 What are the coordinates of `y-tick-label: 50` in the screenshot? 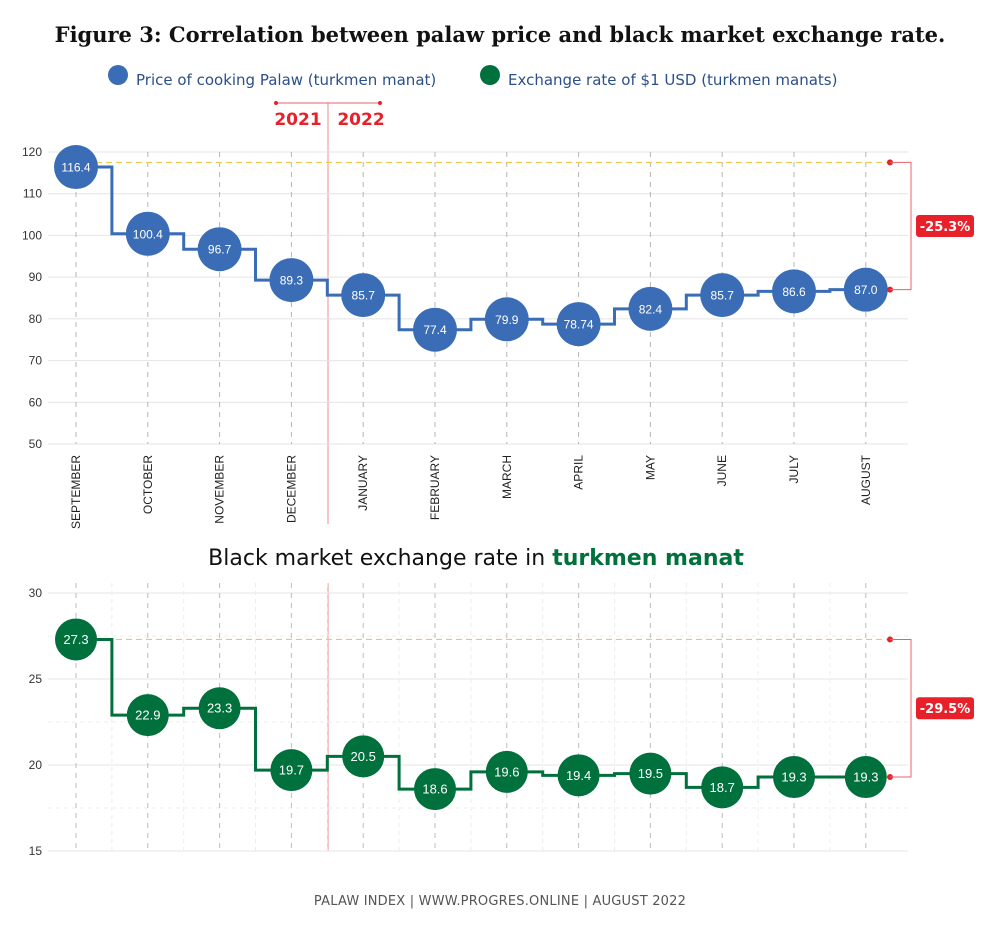 It's located at (36, 444).